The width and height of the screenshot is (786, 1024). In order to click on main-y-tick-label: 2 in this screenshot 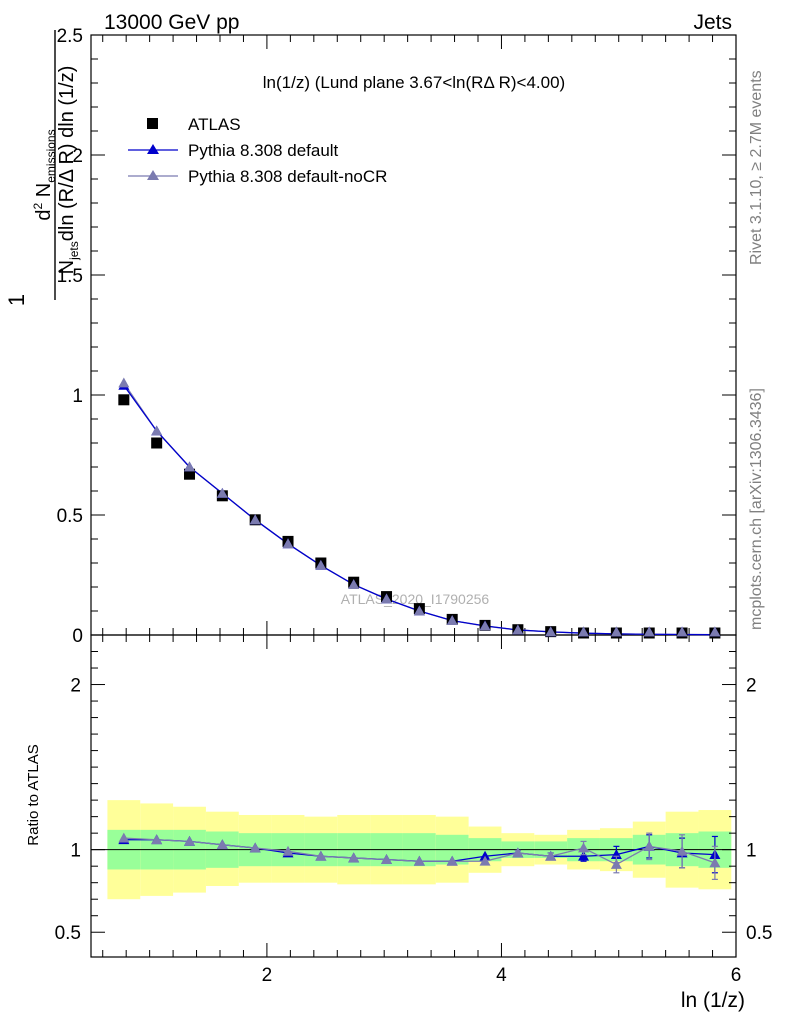, I will do `click(77, 156)`.